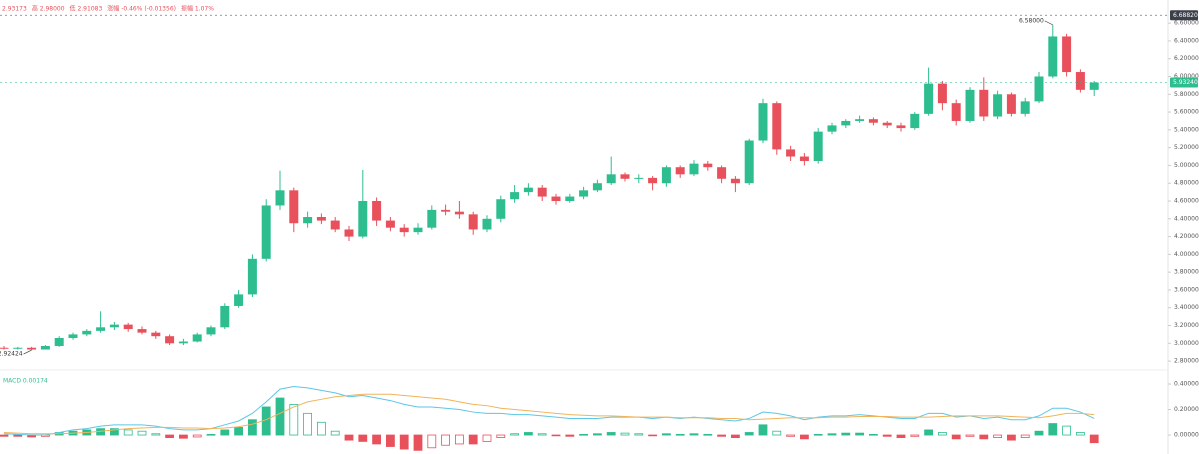 The width and height of the screenshot is (1199, 454). What do you see at coordinates (1186, 112) in the screenshot?
I see `y-tick-label: 5.60000` at bounding box center [1186, 112].